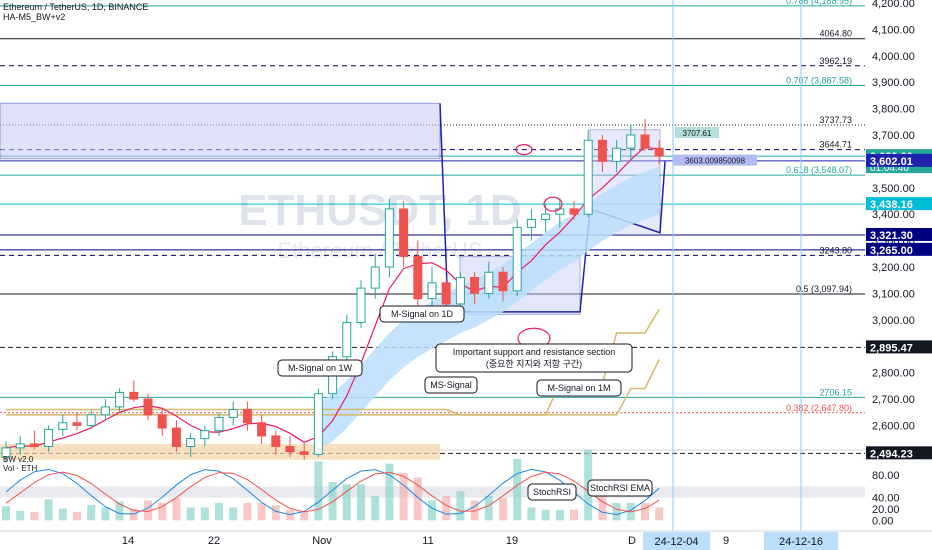  What do you see at coordinates (835, 250) in the screenshot?
I see `level-label-7: 3243.80` at bounding box center [835, 250].